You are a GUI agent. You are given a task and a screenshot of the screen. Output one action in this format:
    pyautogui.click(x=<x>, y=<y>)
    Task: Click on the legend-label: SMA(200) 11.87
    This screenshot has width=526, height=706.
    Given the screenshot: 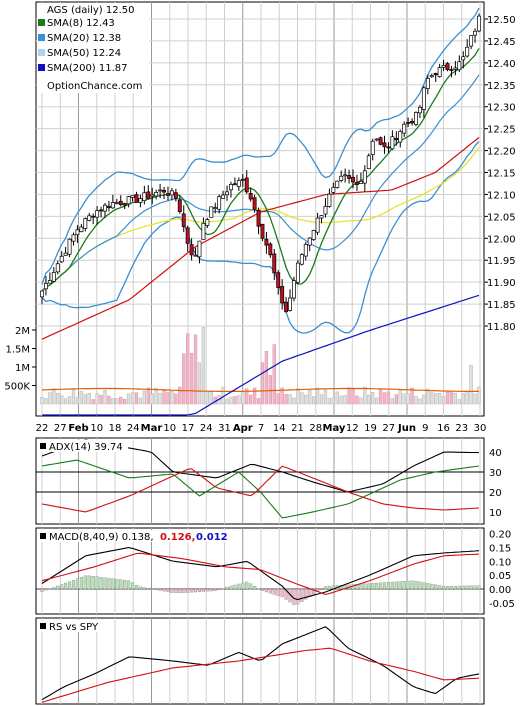 What is the action you would take?
    pyautogui.click(x=87, y=68)
    